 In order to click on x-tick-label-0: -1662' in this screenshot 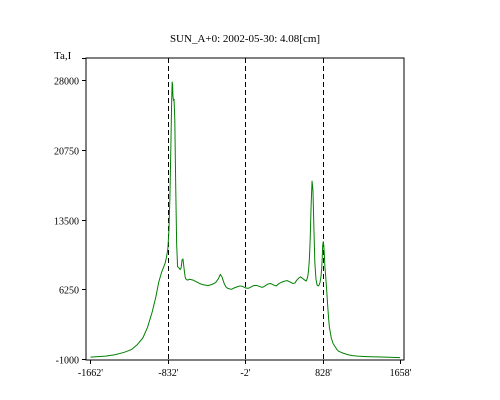, I will do `click(90, 373)`.